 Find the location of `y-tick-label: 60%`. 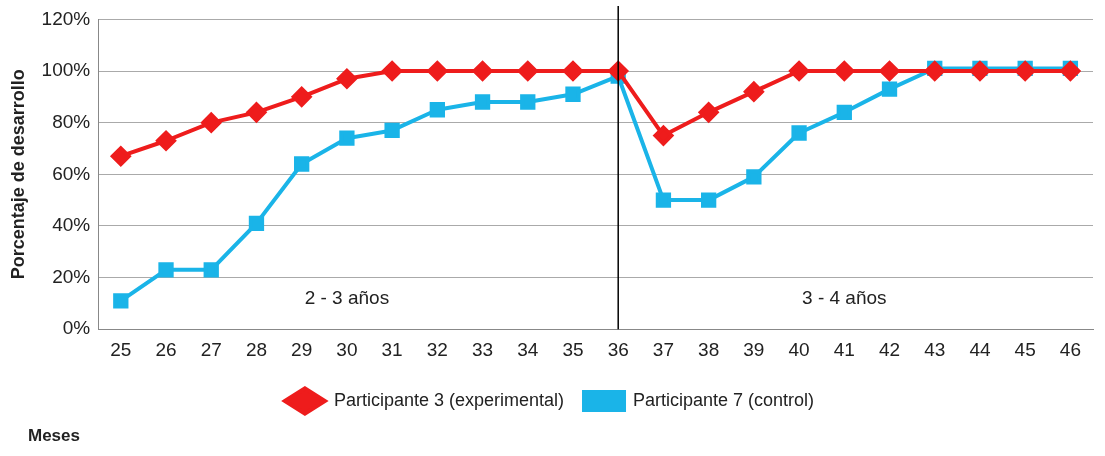

y-tick-label: 60% is located at coordinates (71, 173).